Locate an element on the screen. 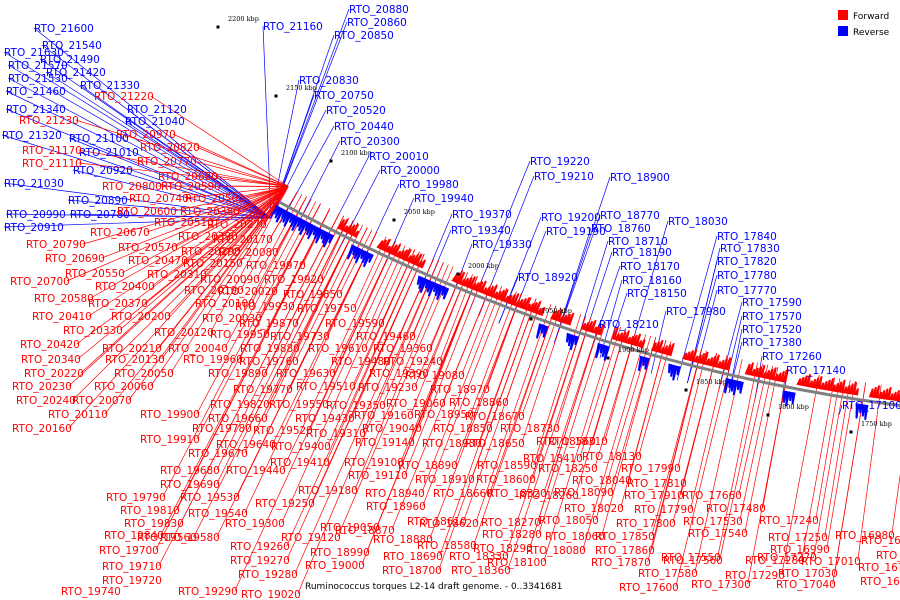  forward-gene-label: RTO_18890 is located at coordinates (428, 466).